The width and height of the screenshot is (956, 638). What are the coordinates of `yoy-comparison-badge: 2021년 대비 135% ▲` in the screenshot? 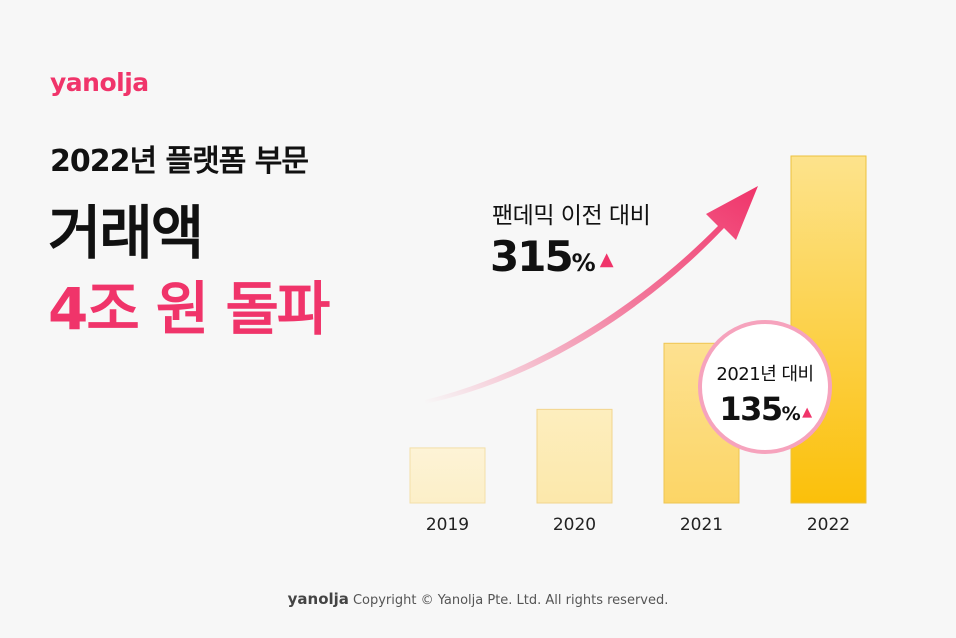 It's located at (765, 387).